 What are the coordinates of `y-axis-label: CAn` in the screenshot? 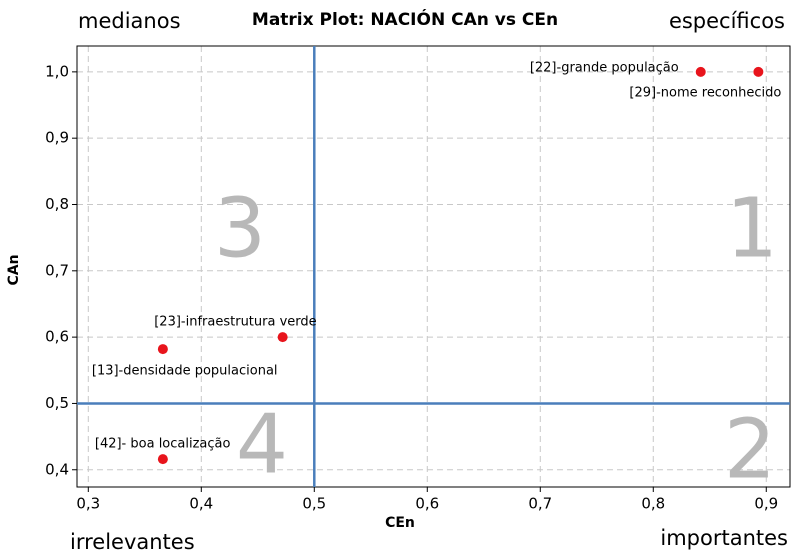 It's located at (14, 269).